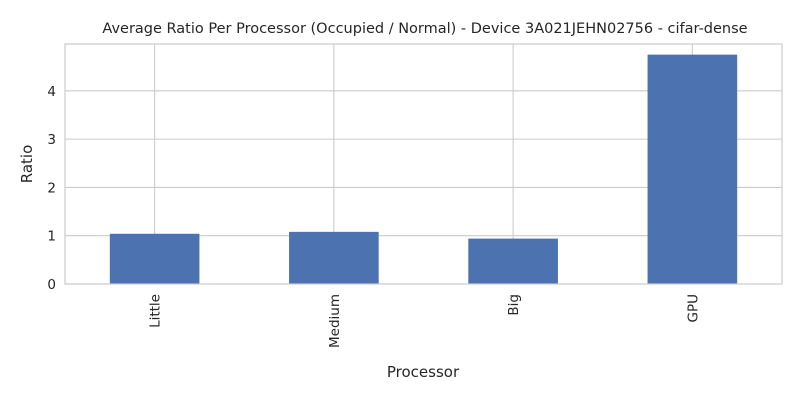 The height and width of the screenshot is (400, 800). Describe the element at coordinates (335, 321) in the screenshot. I see `x-tick-label: Medium` at that location.